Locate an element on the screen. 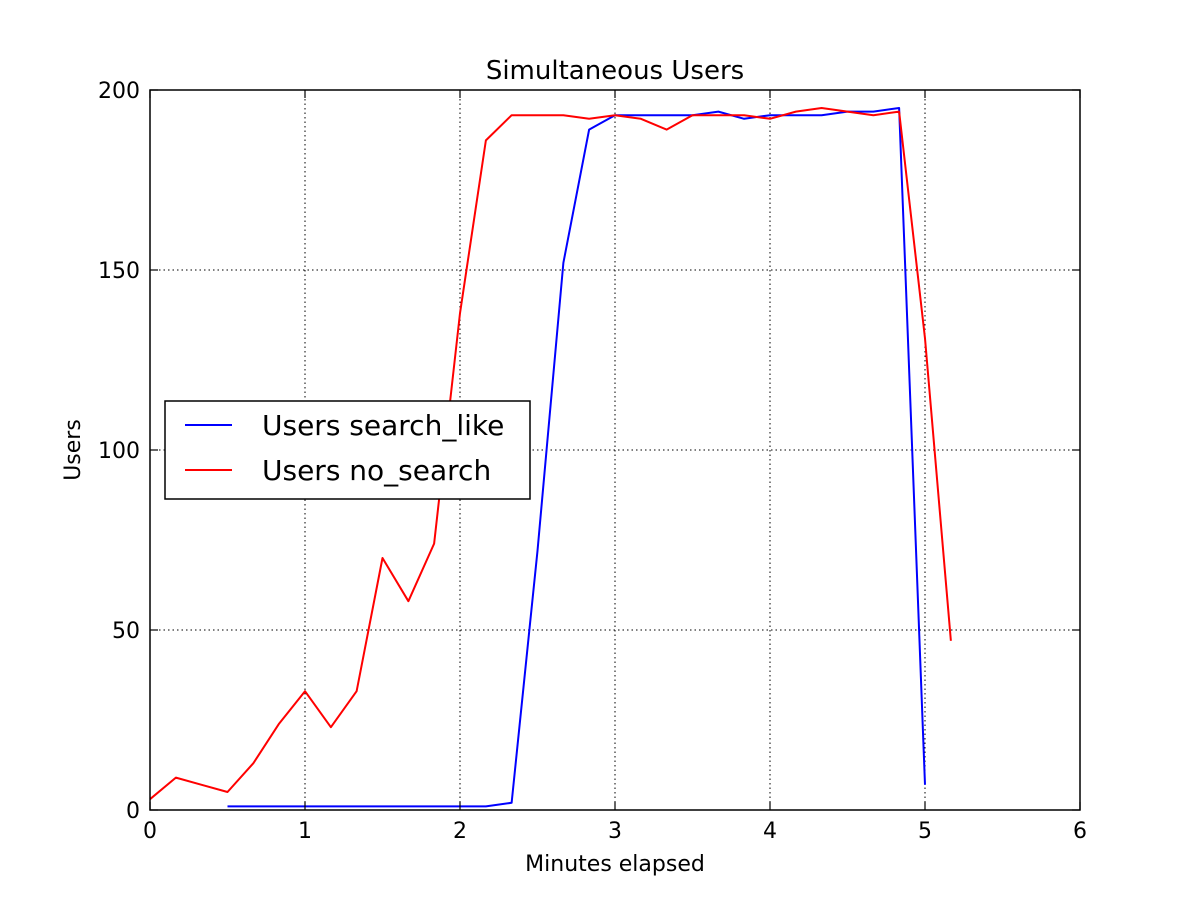 This screenshot has height=900, width=1200. y-tick-label: 100 is located at coordinates (119, 451).